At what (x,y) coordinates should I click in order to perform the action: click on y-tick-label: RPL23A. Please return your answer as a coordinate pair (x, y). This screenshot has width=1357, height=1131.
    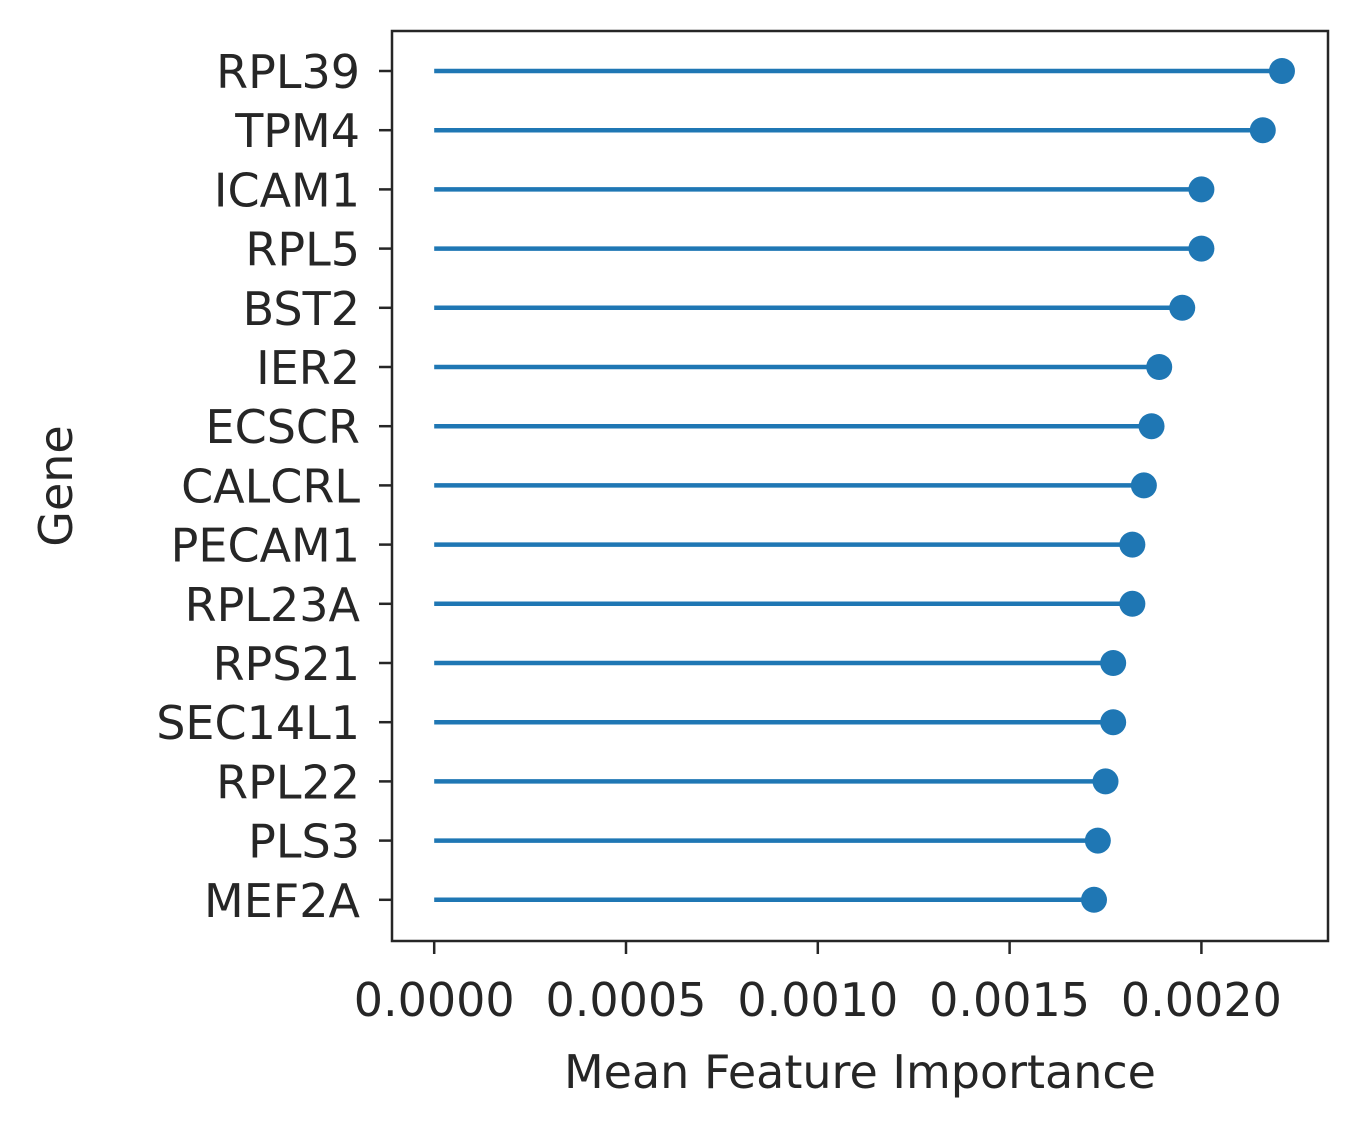
    Looking at the image, I should click on (273, 605).